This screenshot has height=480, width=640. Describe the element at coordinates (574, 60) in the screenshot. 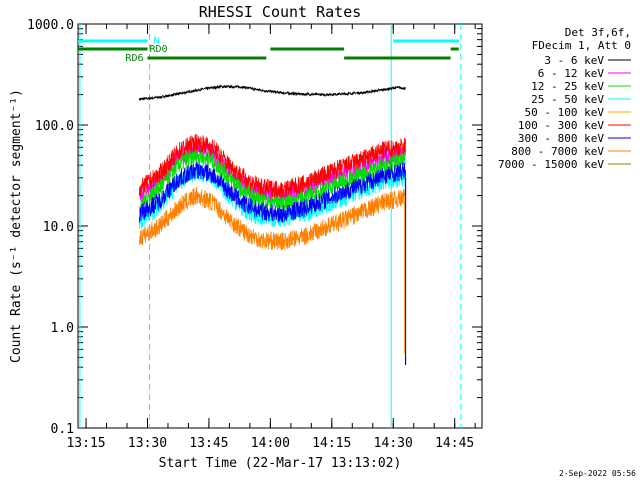

I see `legend-entry-label: 3 - 6 keV` at that location.